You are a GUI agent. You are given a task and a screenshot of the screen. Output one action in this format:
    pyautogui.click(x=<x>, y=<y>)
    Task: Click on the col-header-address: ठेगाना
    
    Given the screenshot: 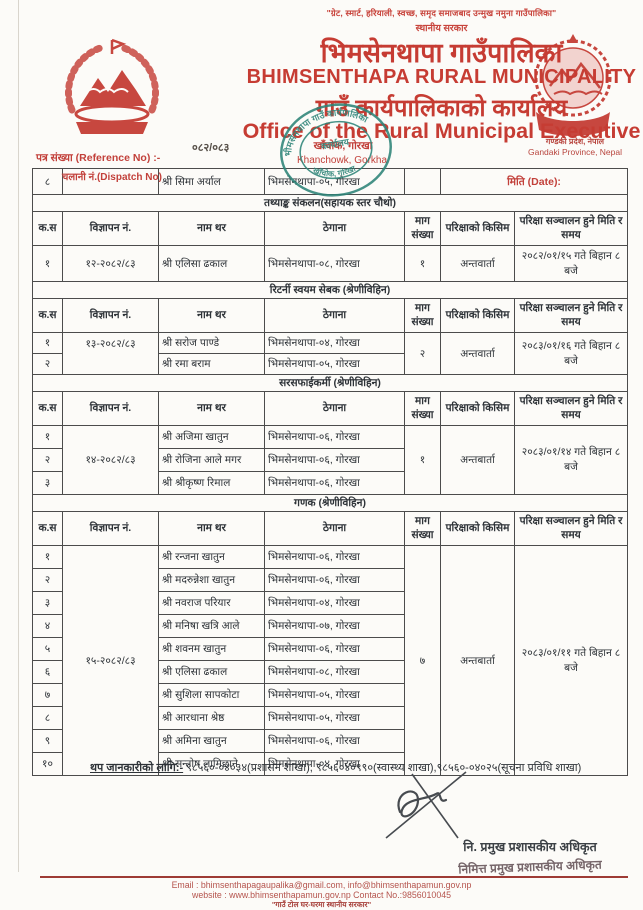 What is the action you would take?
    pyautogui.click(x=334, y=408)
    